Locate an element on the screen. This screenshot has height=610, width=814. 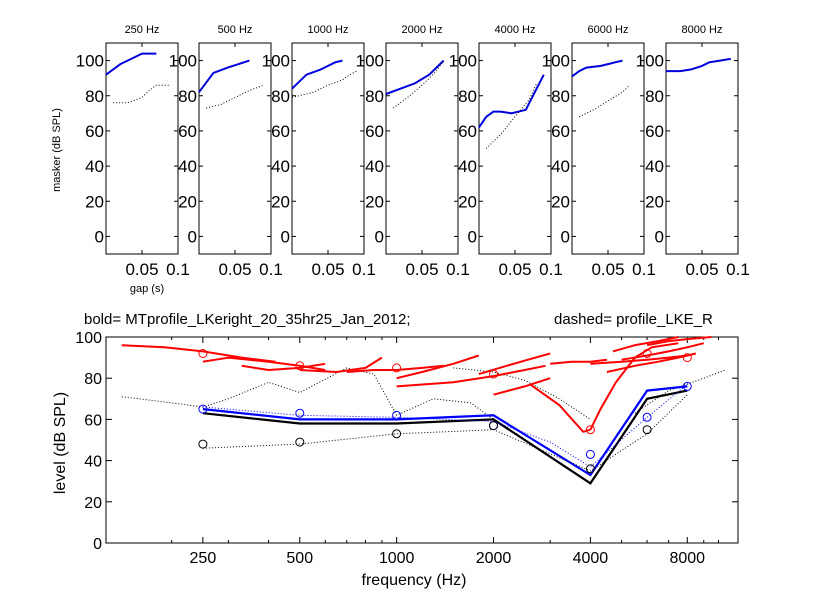
panel-8000-hz: 8000 Hz 0 20 40 60 80 100 0.05 0.1 is located at coordinates (693, 151).